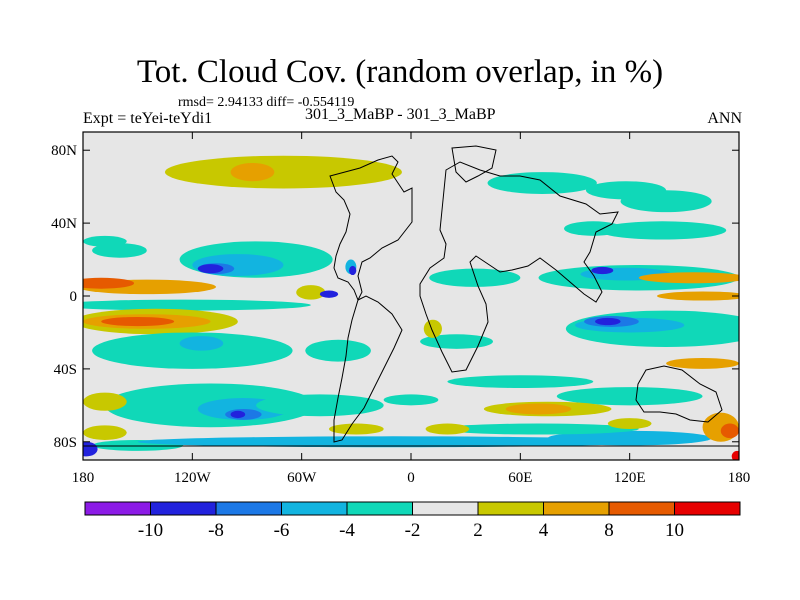  What do you see at coordinates (400, 72) in the screenshot?
I see `chart-title: Tot. Cloud Cov. (random overlap, in %)` at bounding box center [400, 72].